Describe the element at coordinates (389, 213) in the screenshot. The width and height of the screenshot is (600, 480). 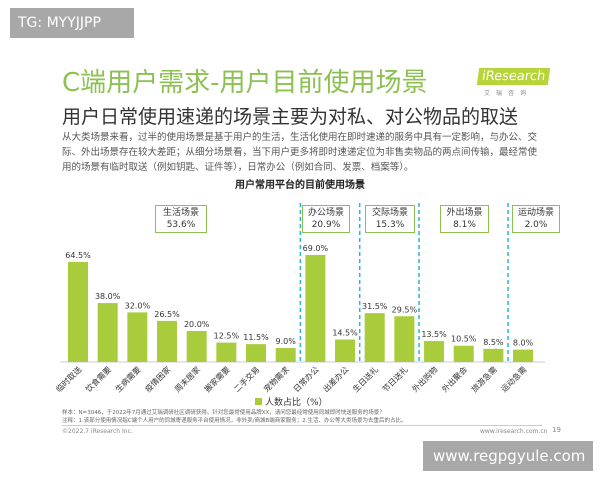
I see `group-name: 交际场景` at that location.